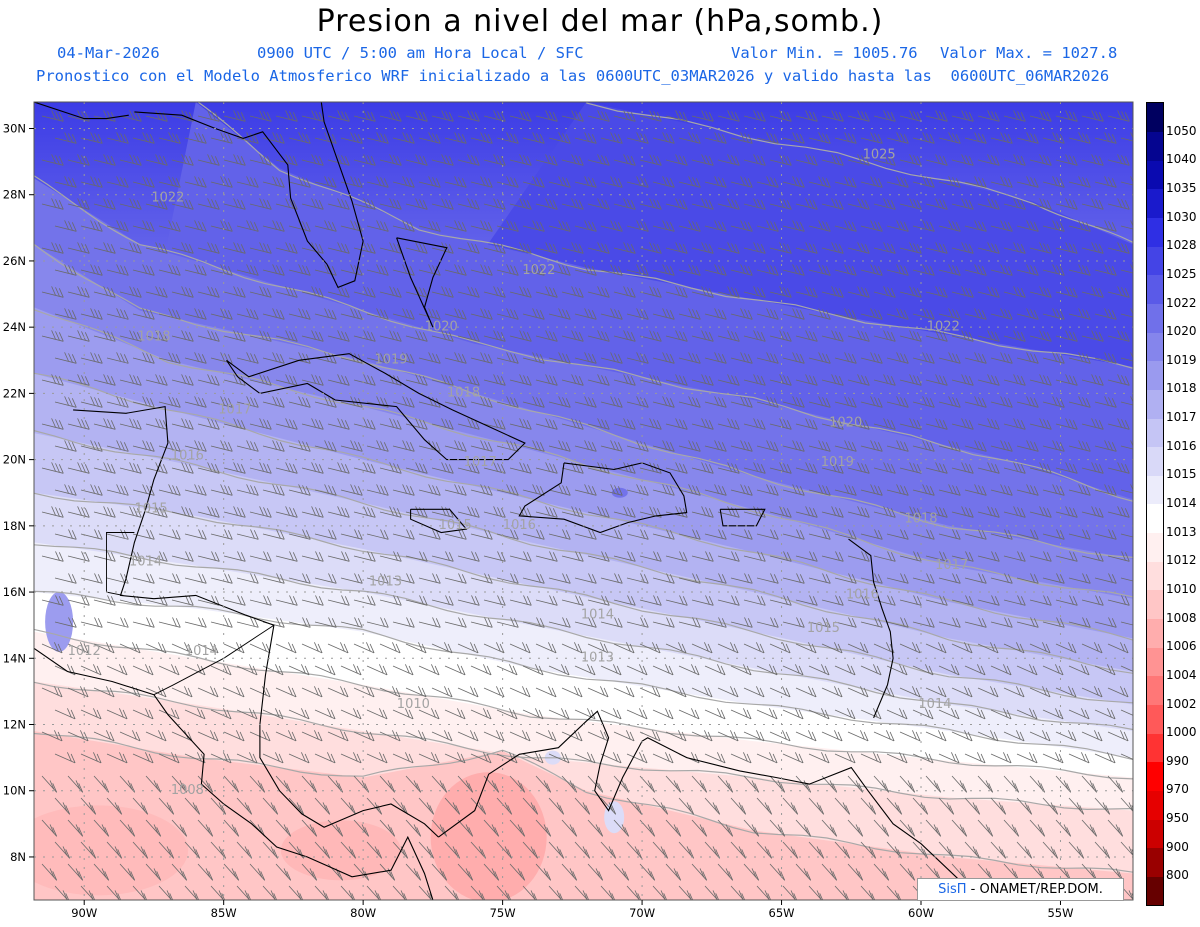 This screenshot has width=1200, height=927. What do you see at coordinates (1181, 560) in the screenshot?
I see `colorbar-level-label: 1012` at bounding box center [1181, 560].